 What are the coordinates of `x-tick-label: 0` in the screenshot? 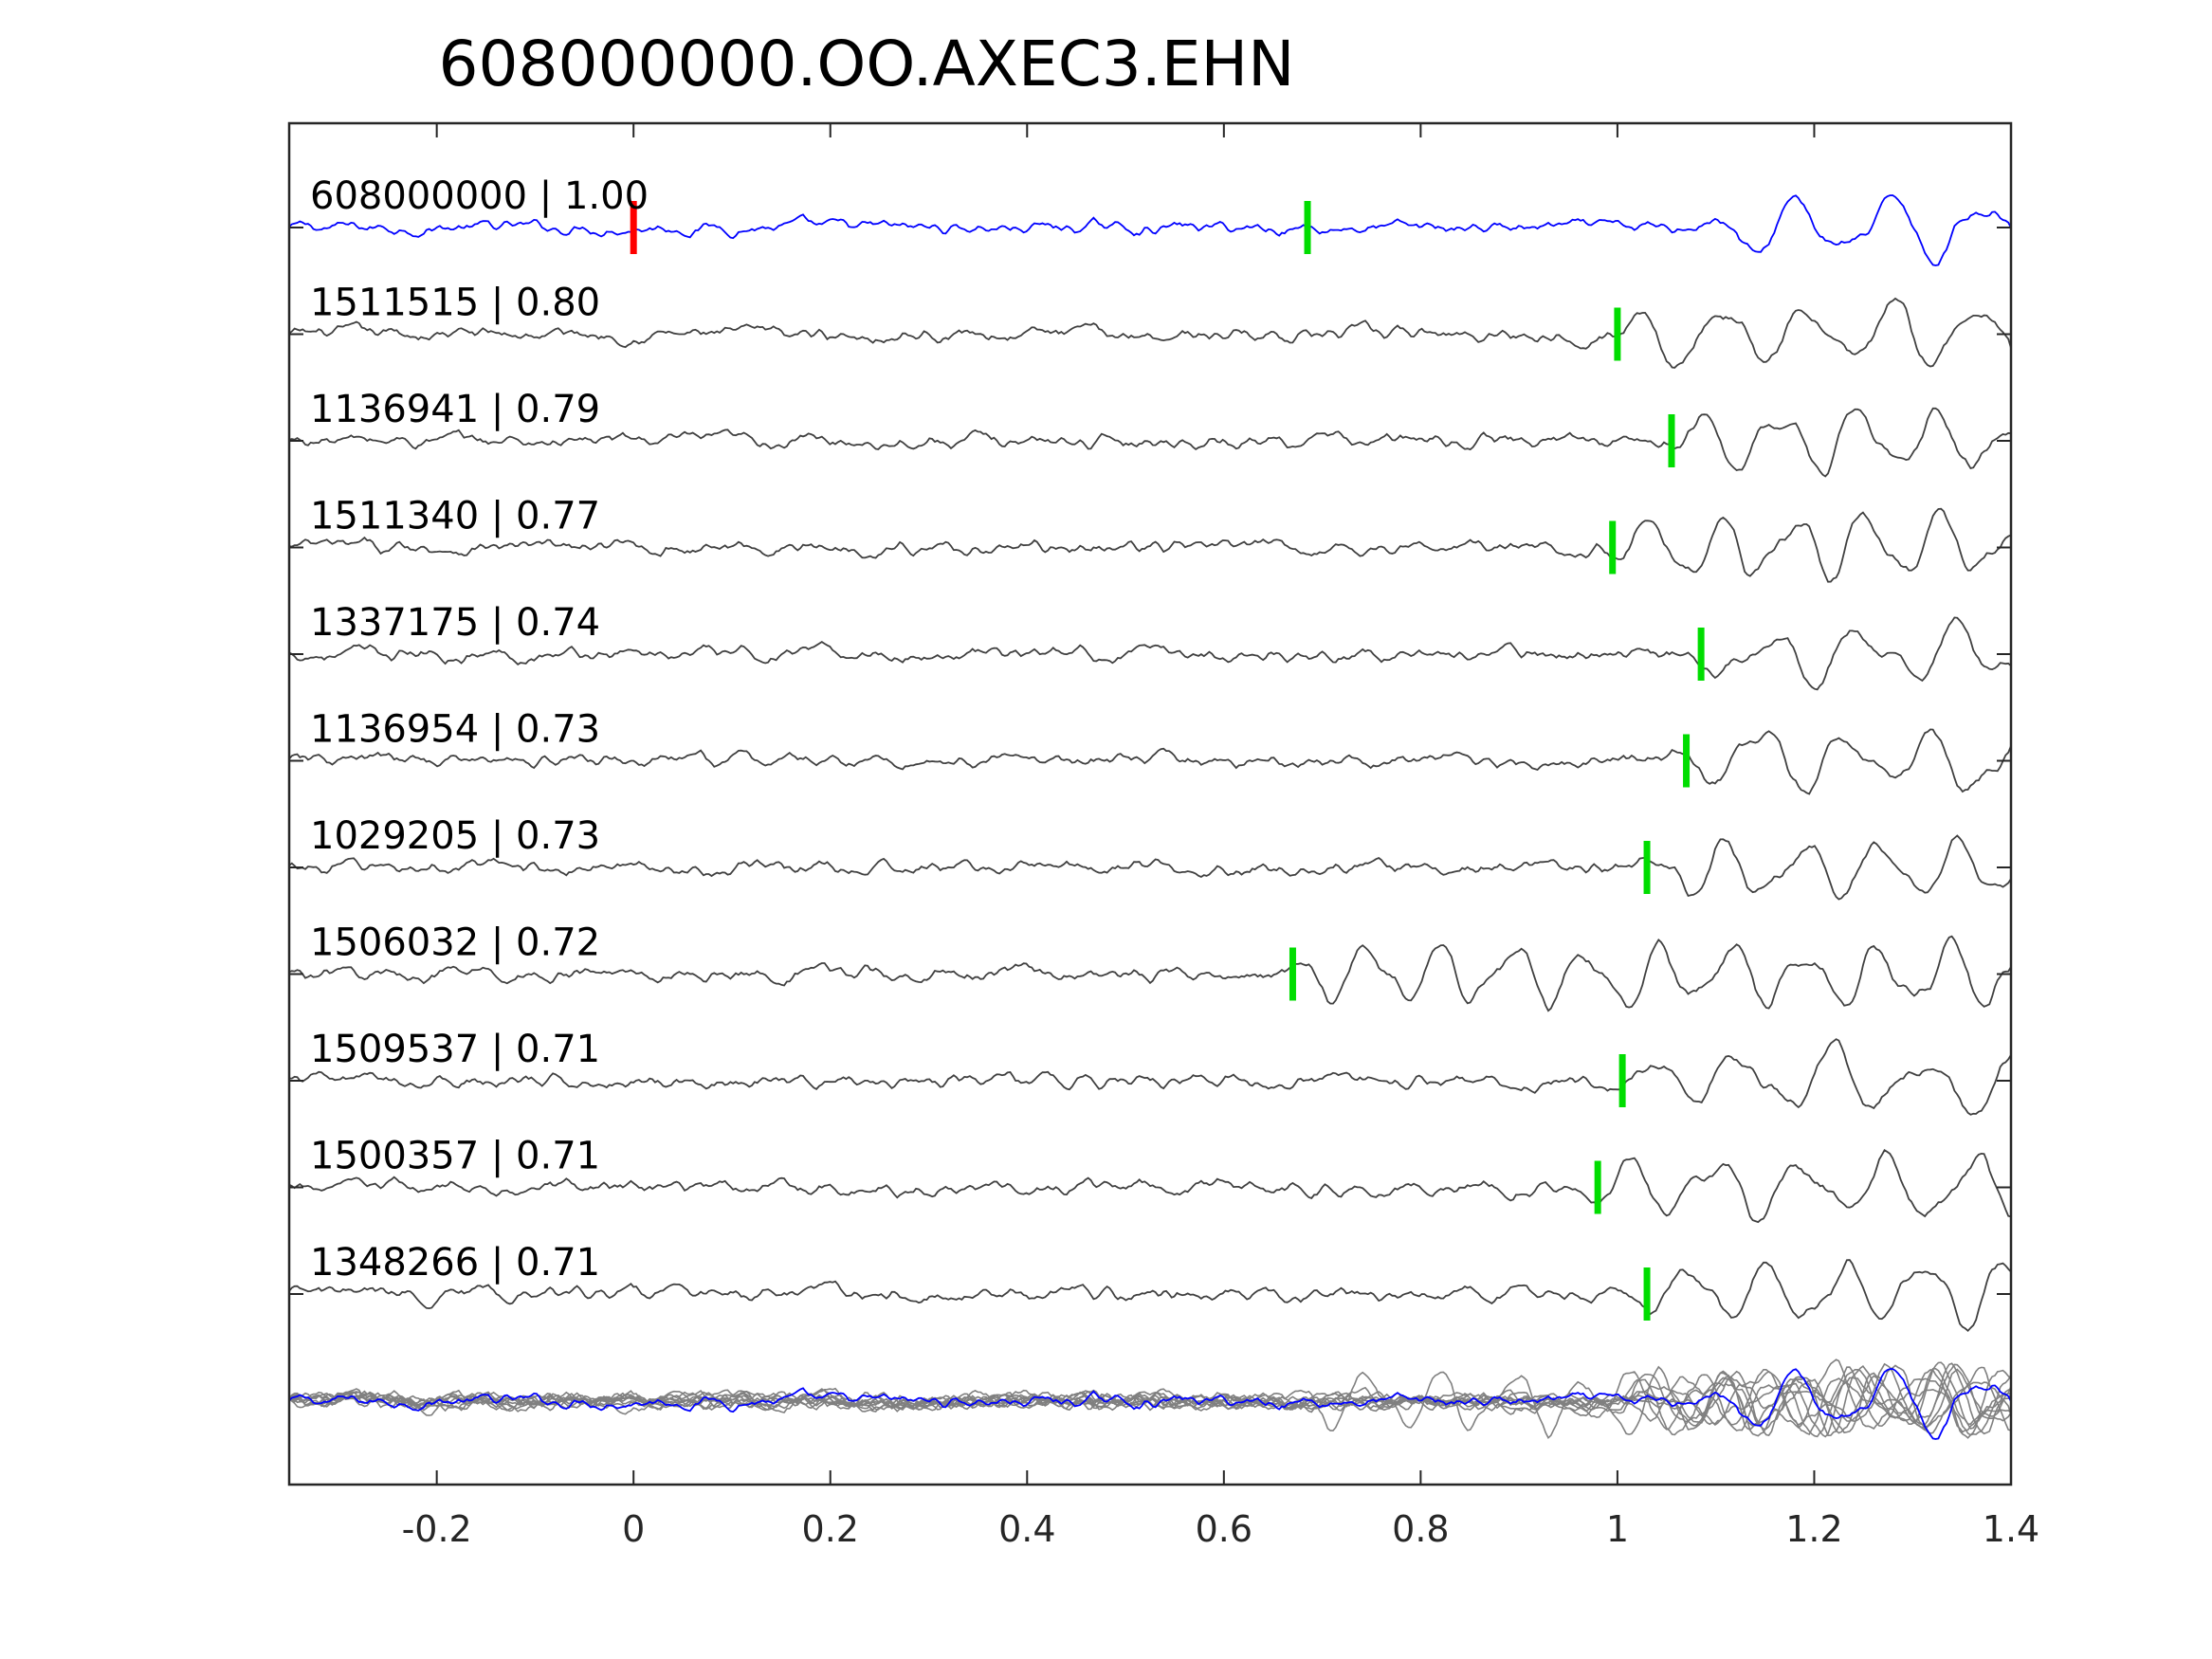 It's located at (633, 1529).